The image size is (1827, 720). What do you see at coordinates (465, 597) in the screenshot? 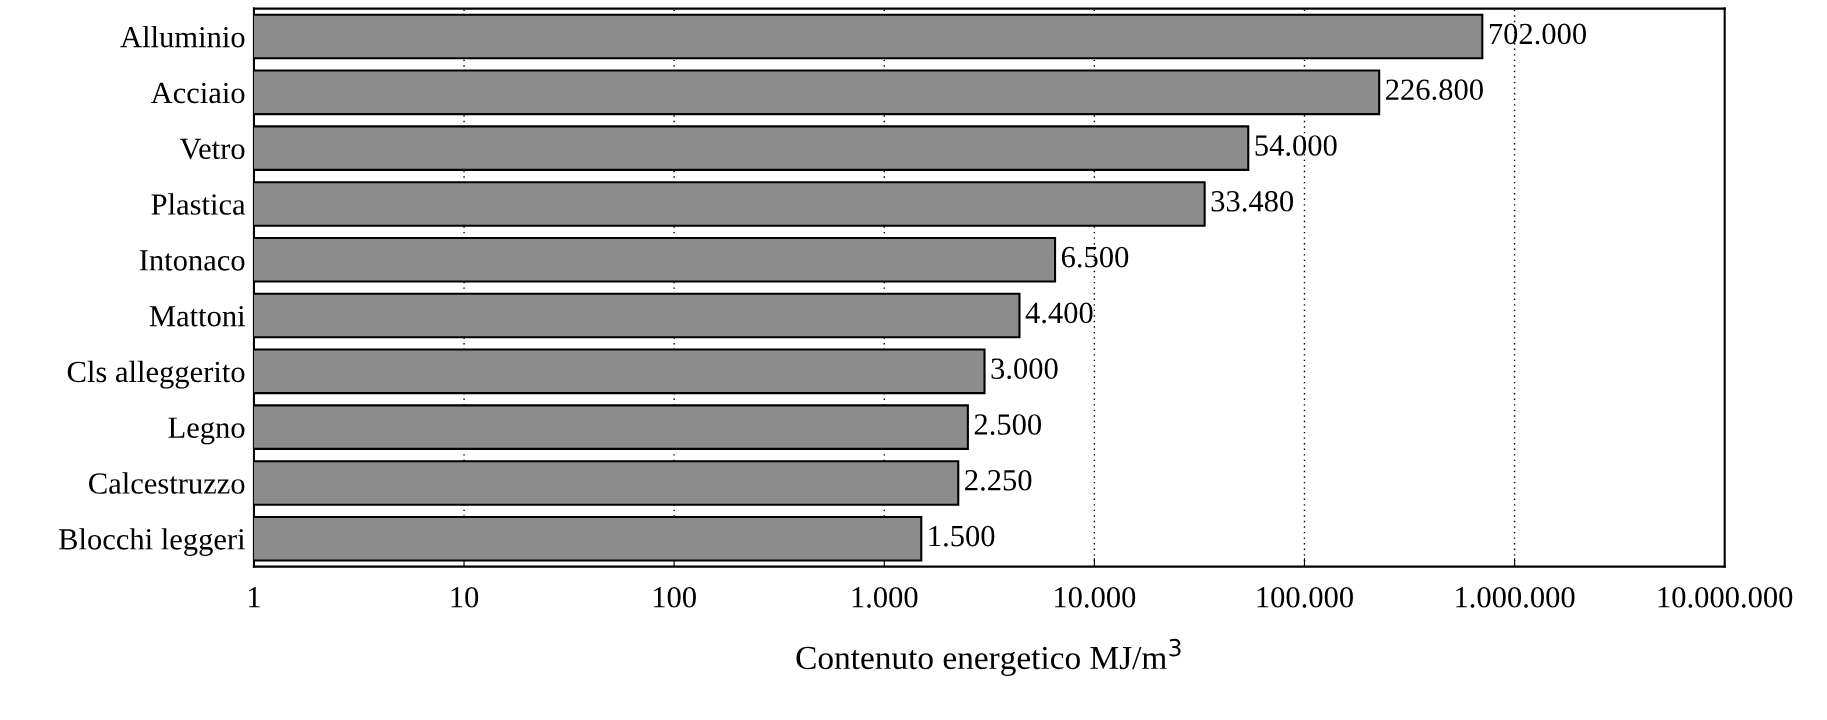
I see `x-tick-label: 10` at bounding box center [465, 597].